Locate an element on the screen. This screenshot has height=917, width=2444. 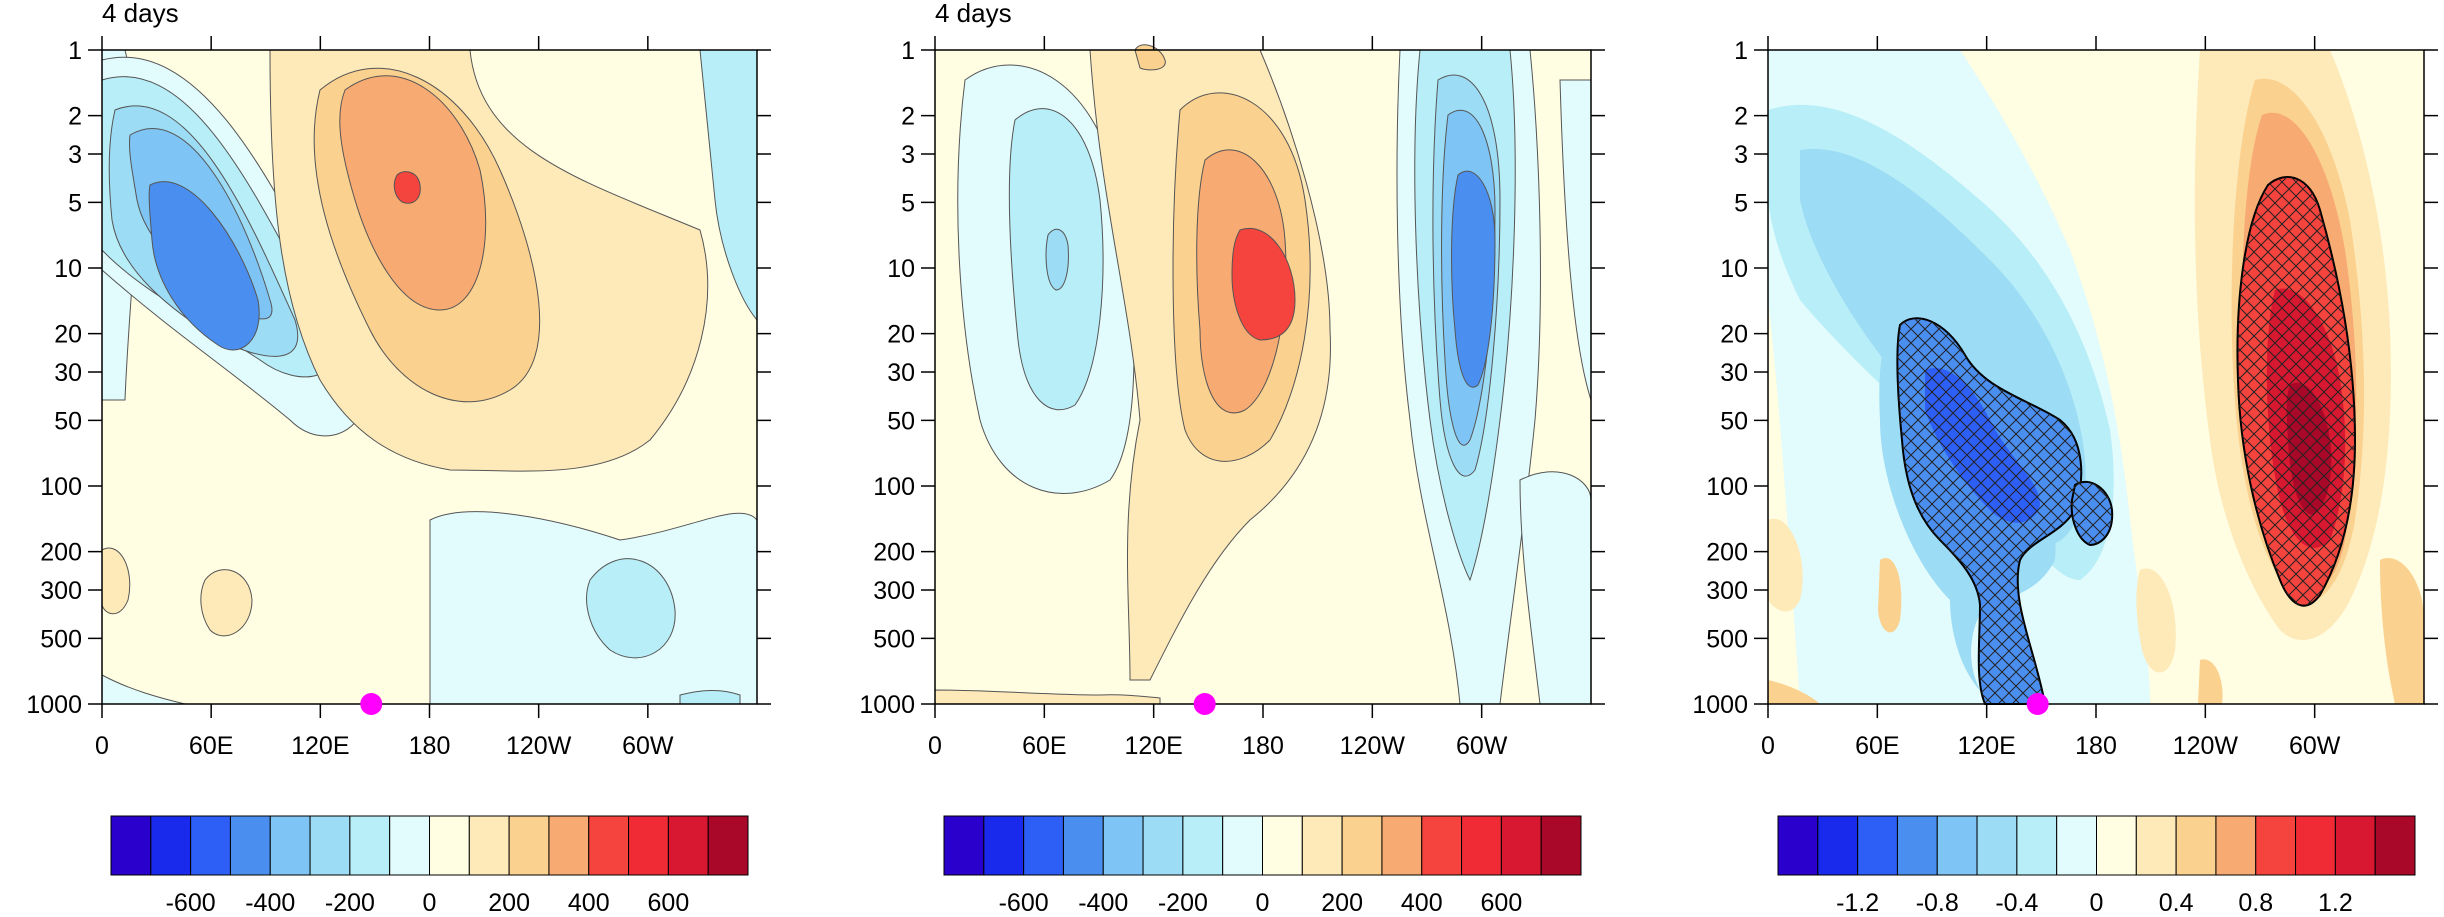
colorbar-label: -0.4 is located at coordinates (2016, 903).